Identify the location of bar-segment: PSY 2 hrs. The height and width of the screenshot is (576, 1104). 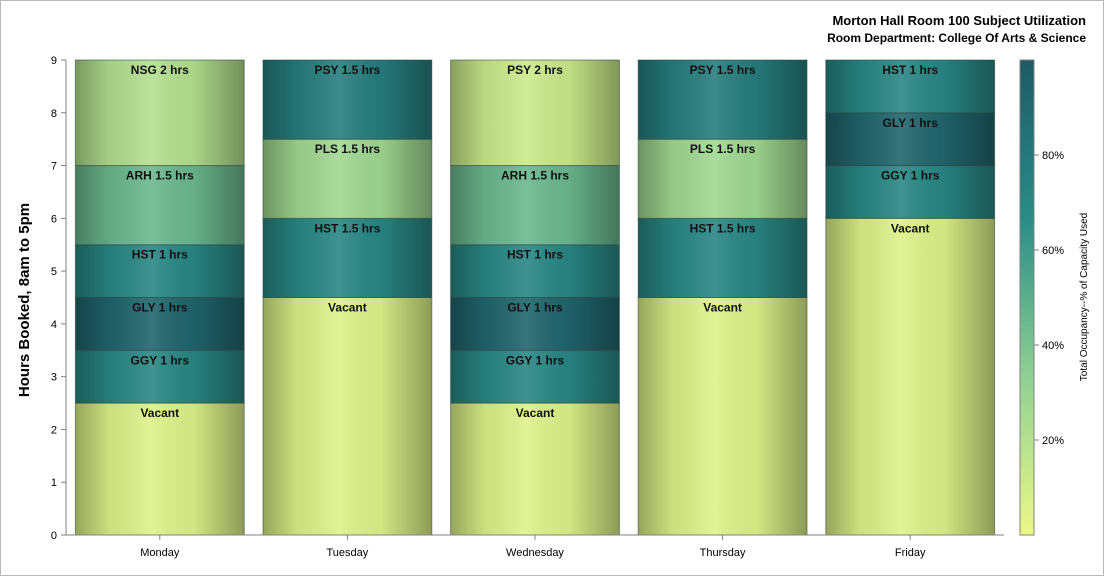
(535, 113).